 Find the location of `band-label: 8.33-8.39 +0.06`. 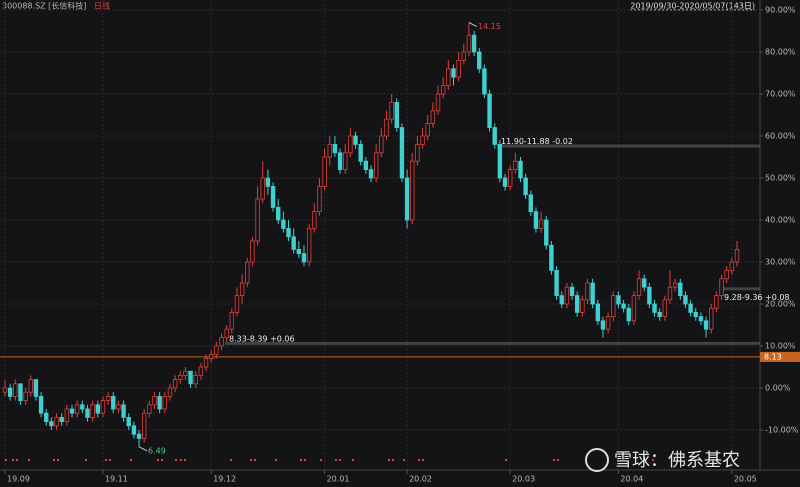

band-label: 8.33-8.39 +0.06 is located at coordinates (262, 338).